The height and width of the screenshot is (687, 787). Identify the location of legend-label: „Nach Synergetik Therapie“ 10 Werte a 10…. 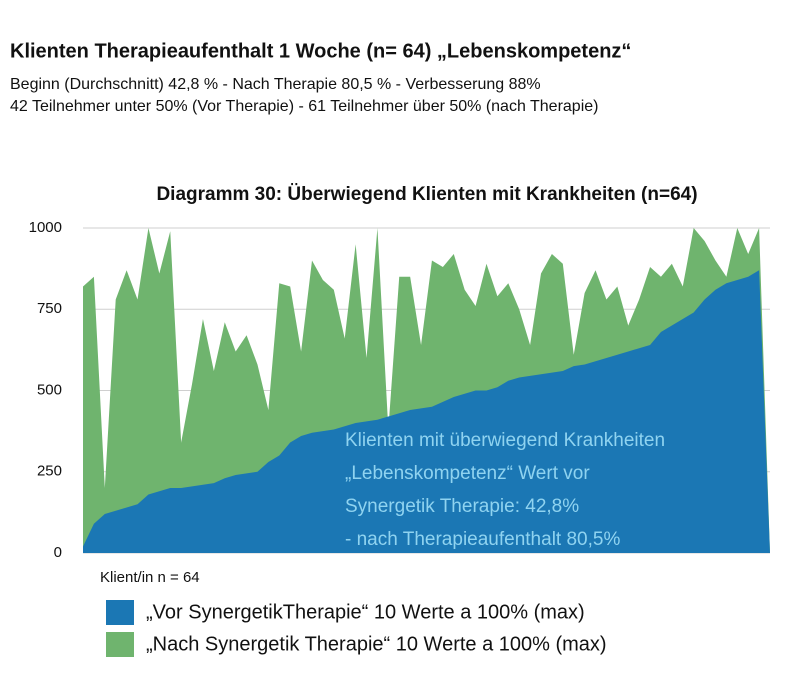
(376, 644).